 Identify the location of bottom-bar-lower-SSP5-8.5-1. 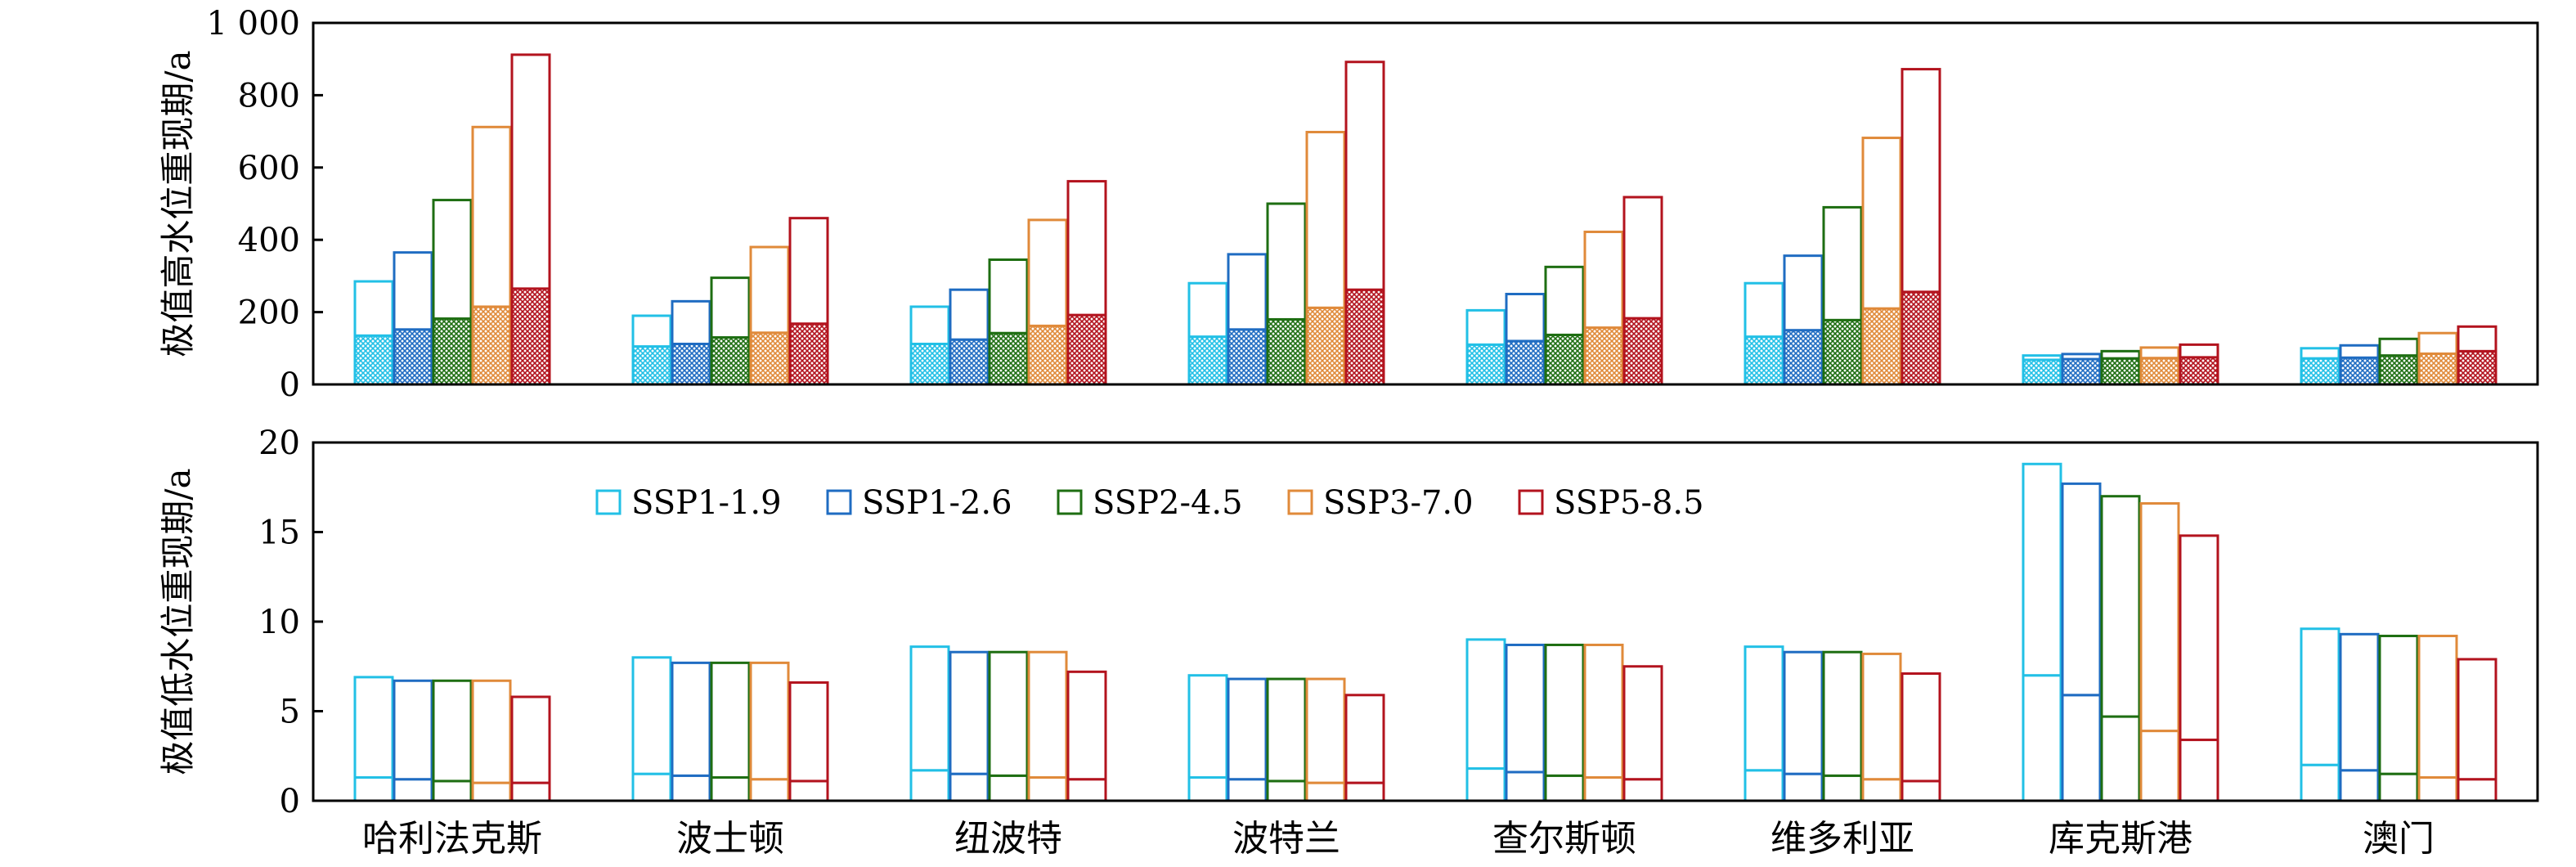
(809, 790).